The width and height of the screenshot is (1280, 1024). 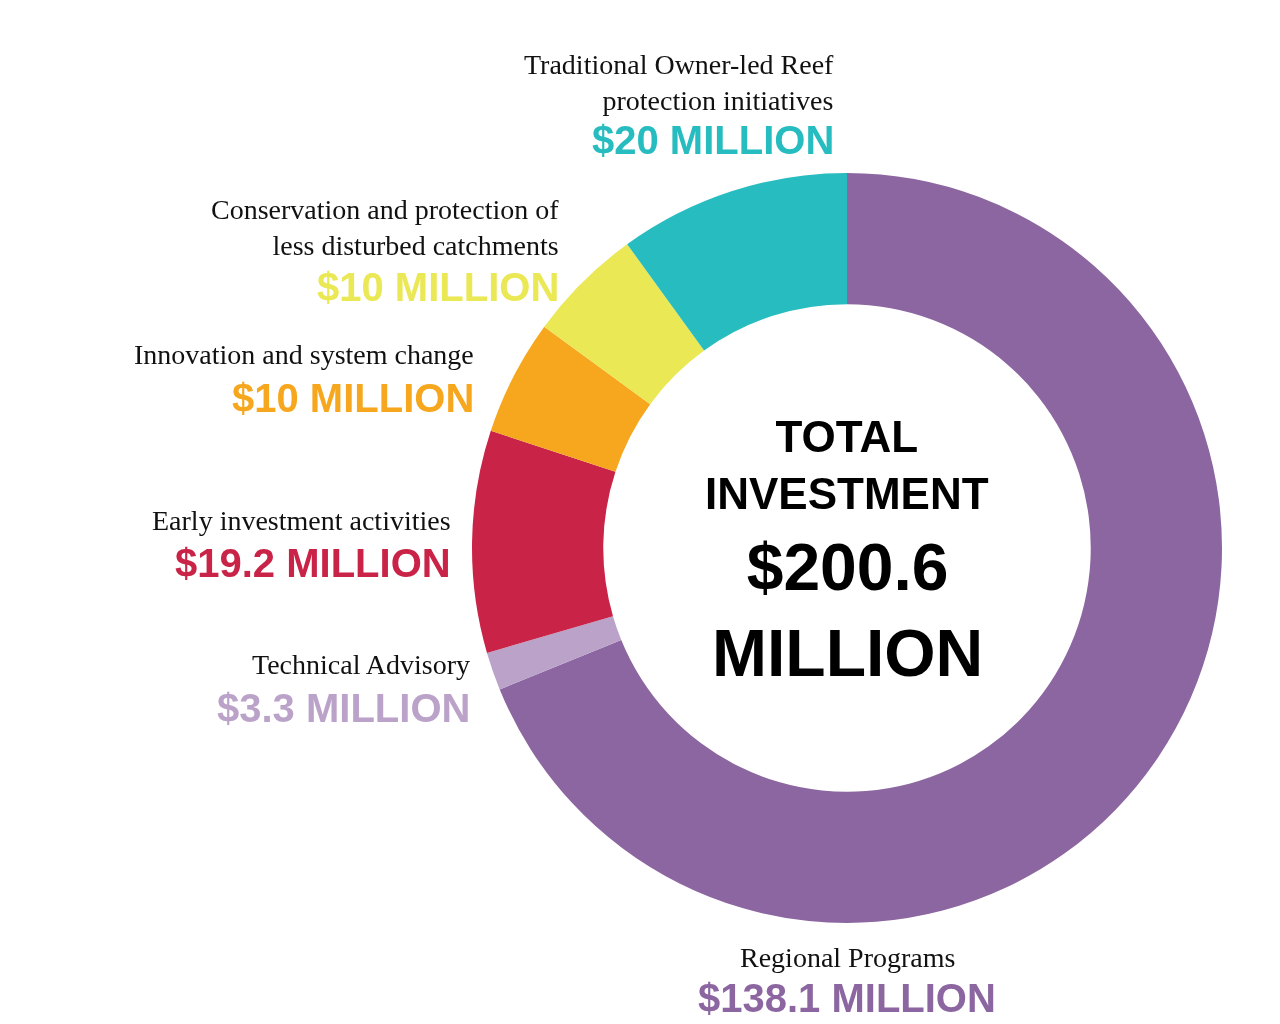 What do you see at coordinates (344, 708) in the screenshot?
I see `data-label: $3.3 MILLION` at bounding box center [344, 708].